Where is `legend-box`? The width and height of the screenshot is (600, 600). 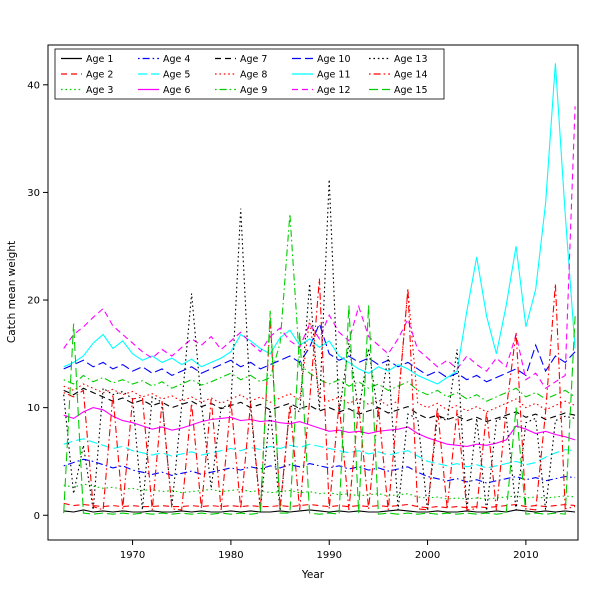
legend-box is located at coordinates (249, 74).